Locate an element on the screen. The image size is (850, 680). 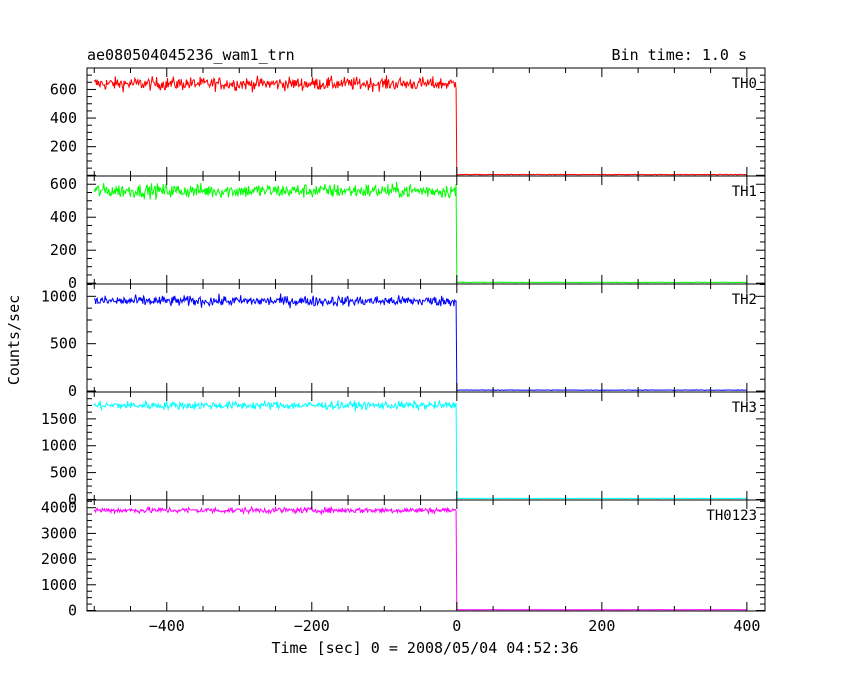
x-tick-label: −400 is located at coordinates (167, 626).